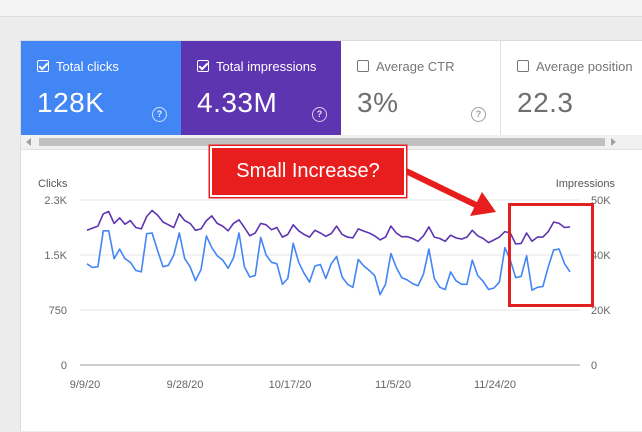 This screenshot has height=432, width=642. What do you see at coordinates (584, 66) in the screenshot?
I see `metric-label: Average position` at bounding box center [584, 66].